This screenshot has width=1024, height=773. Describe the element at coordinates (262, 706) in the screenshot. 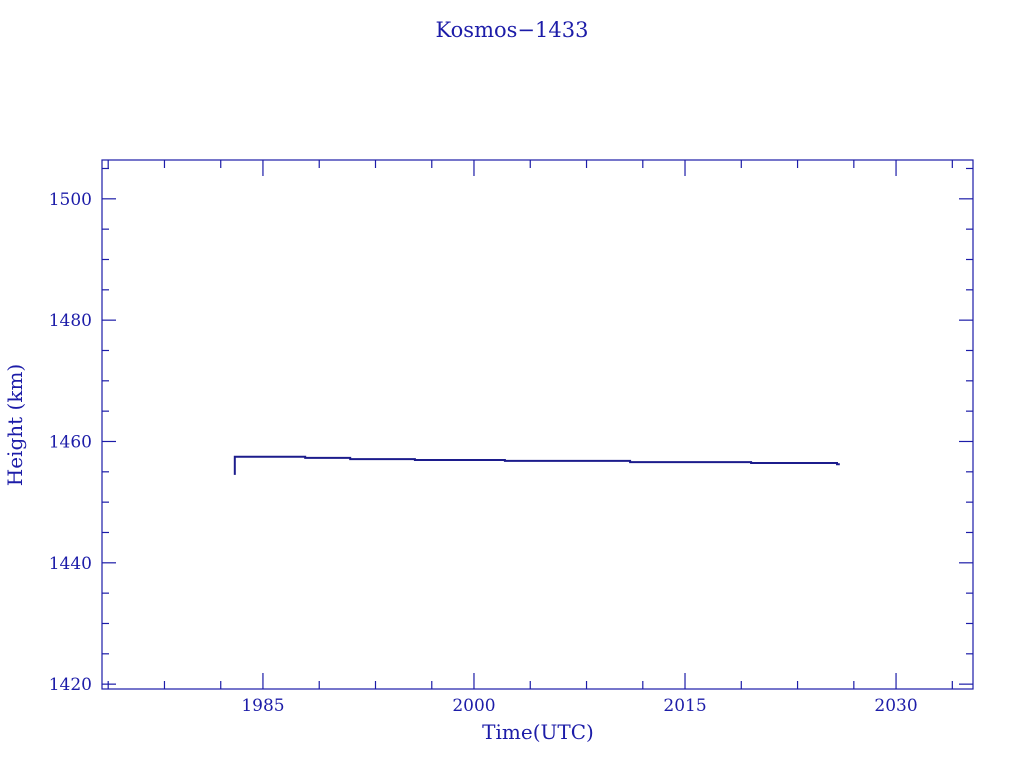

I see `x-tick-label: 1985` at that location.